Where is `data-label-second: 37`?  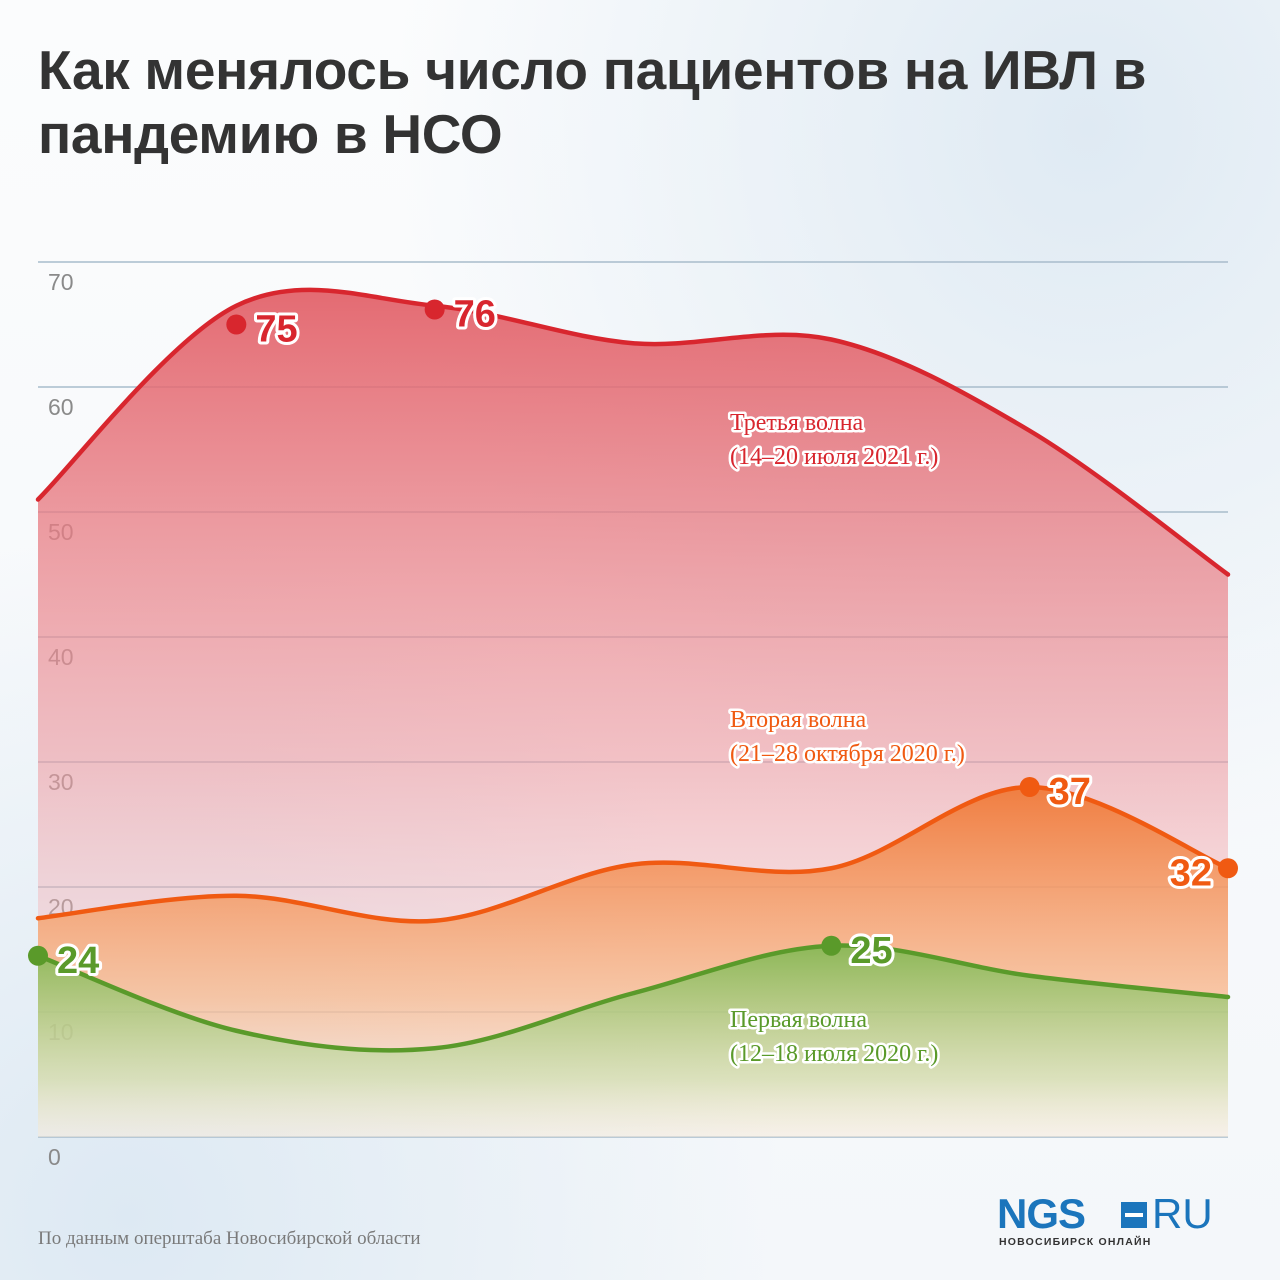 data-label-second: 37 is located at coordinates (1070, 792).